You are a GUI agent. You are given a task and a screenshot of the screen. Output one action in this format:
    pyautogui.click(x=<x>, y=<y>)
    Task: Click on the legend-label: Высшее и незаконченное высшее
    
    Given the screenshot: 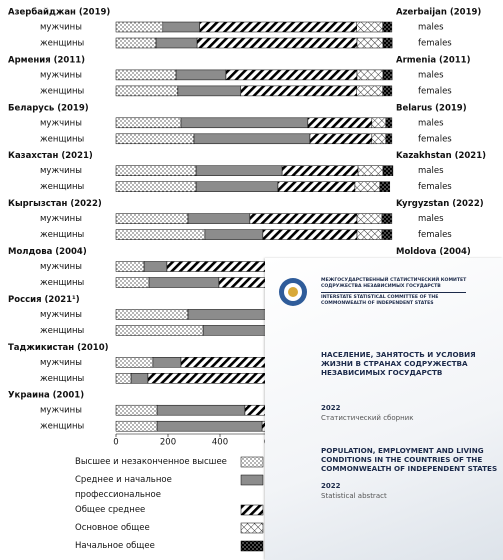 What is the action you would take?
    pyautogui.click(x=151, y=462)
    